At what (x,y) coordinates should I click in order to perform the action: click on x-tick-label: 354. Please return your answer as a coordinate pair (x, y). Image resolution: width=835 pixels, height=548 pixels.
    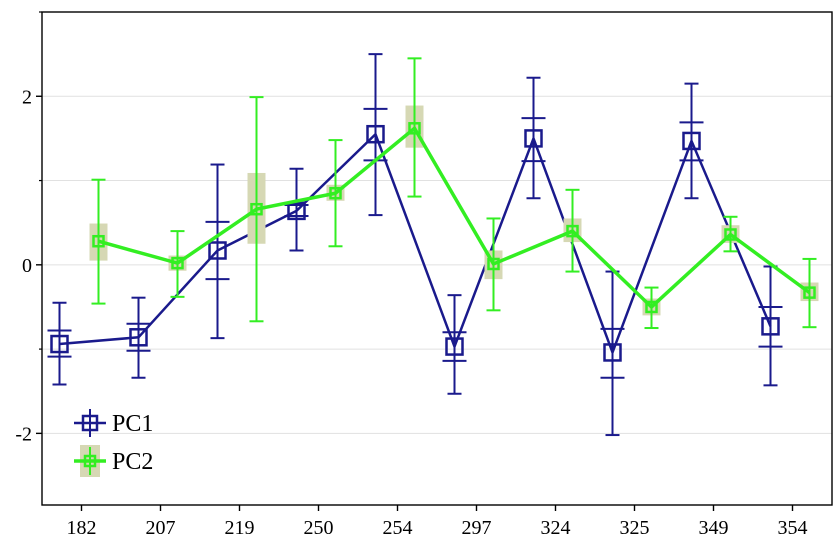
    Looking at the image, I should click on (793, 528).